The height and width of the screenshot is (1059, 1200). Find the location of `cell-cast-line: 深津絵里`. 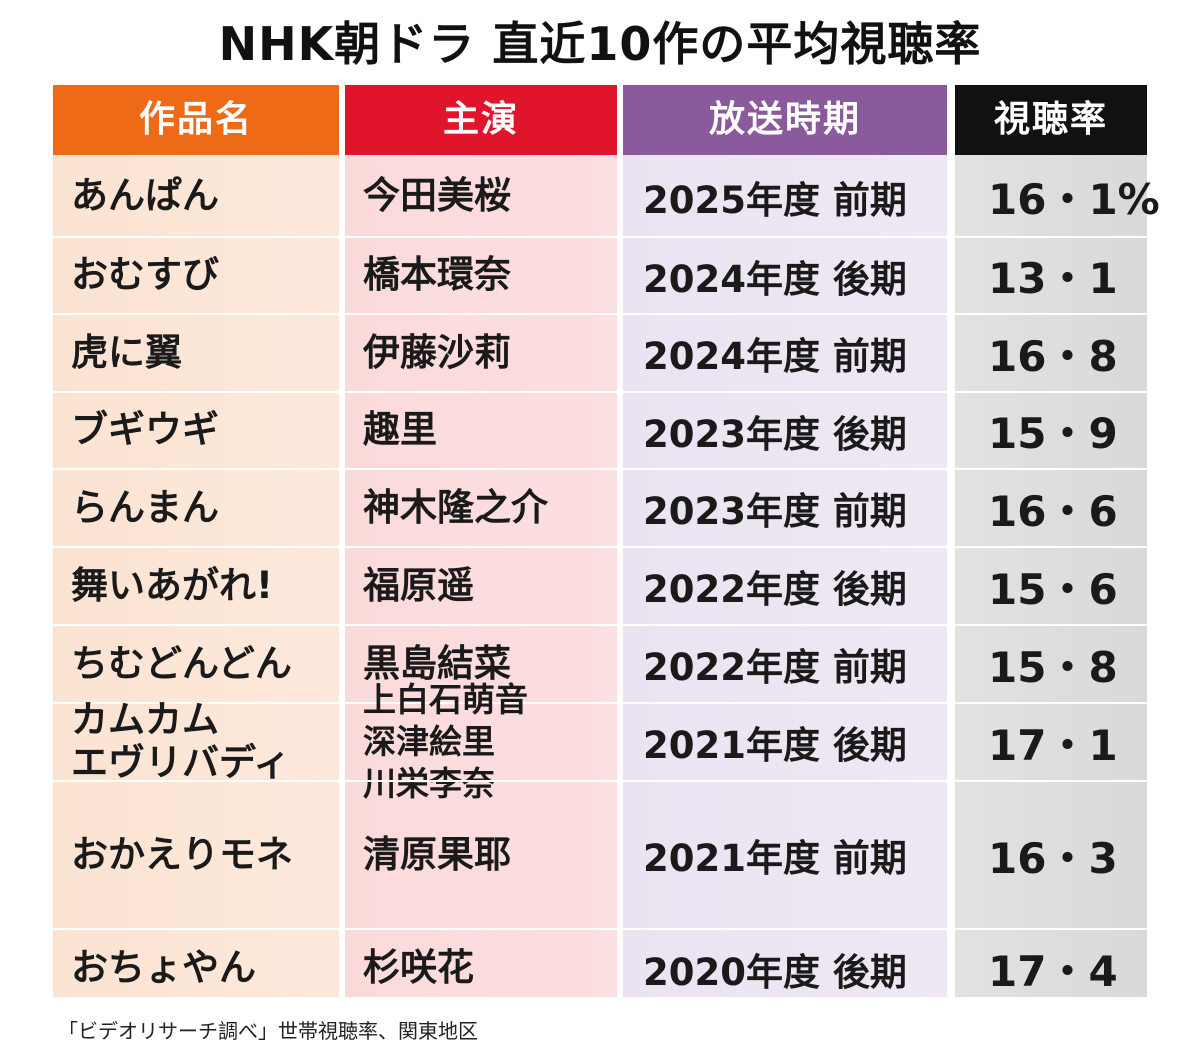

cell-cast-line: 深津絵里 is located at coordinates (429, 741).